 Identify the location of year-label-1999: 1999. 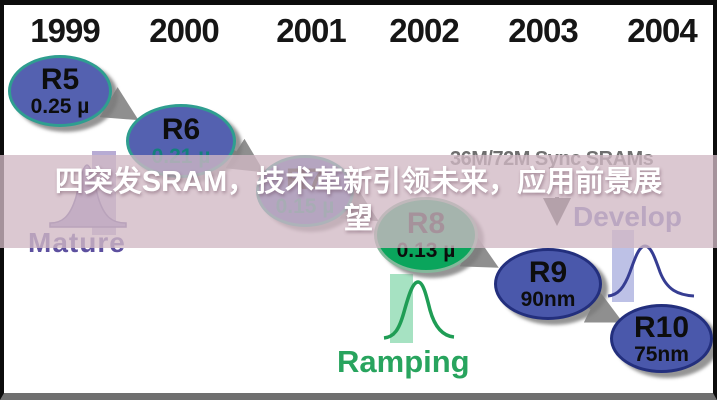
(65, 30).